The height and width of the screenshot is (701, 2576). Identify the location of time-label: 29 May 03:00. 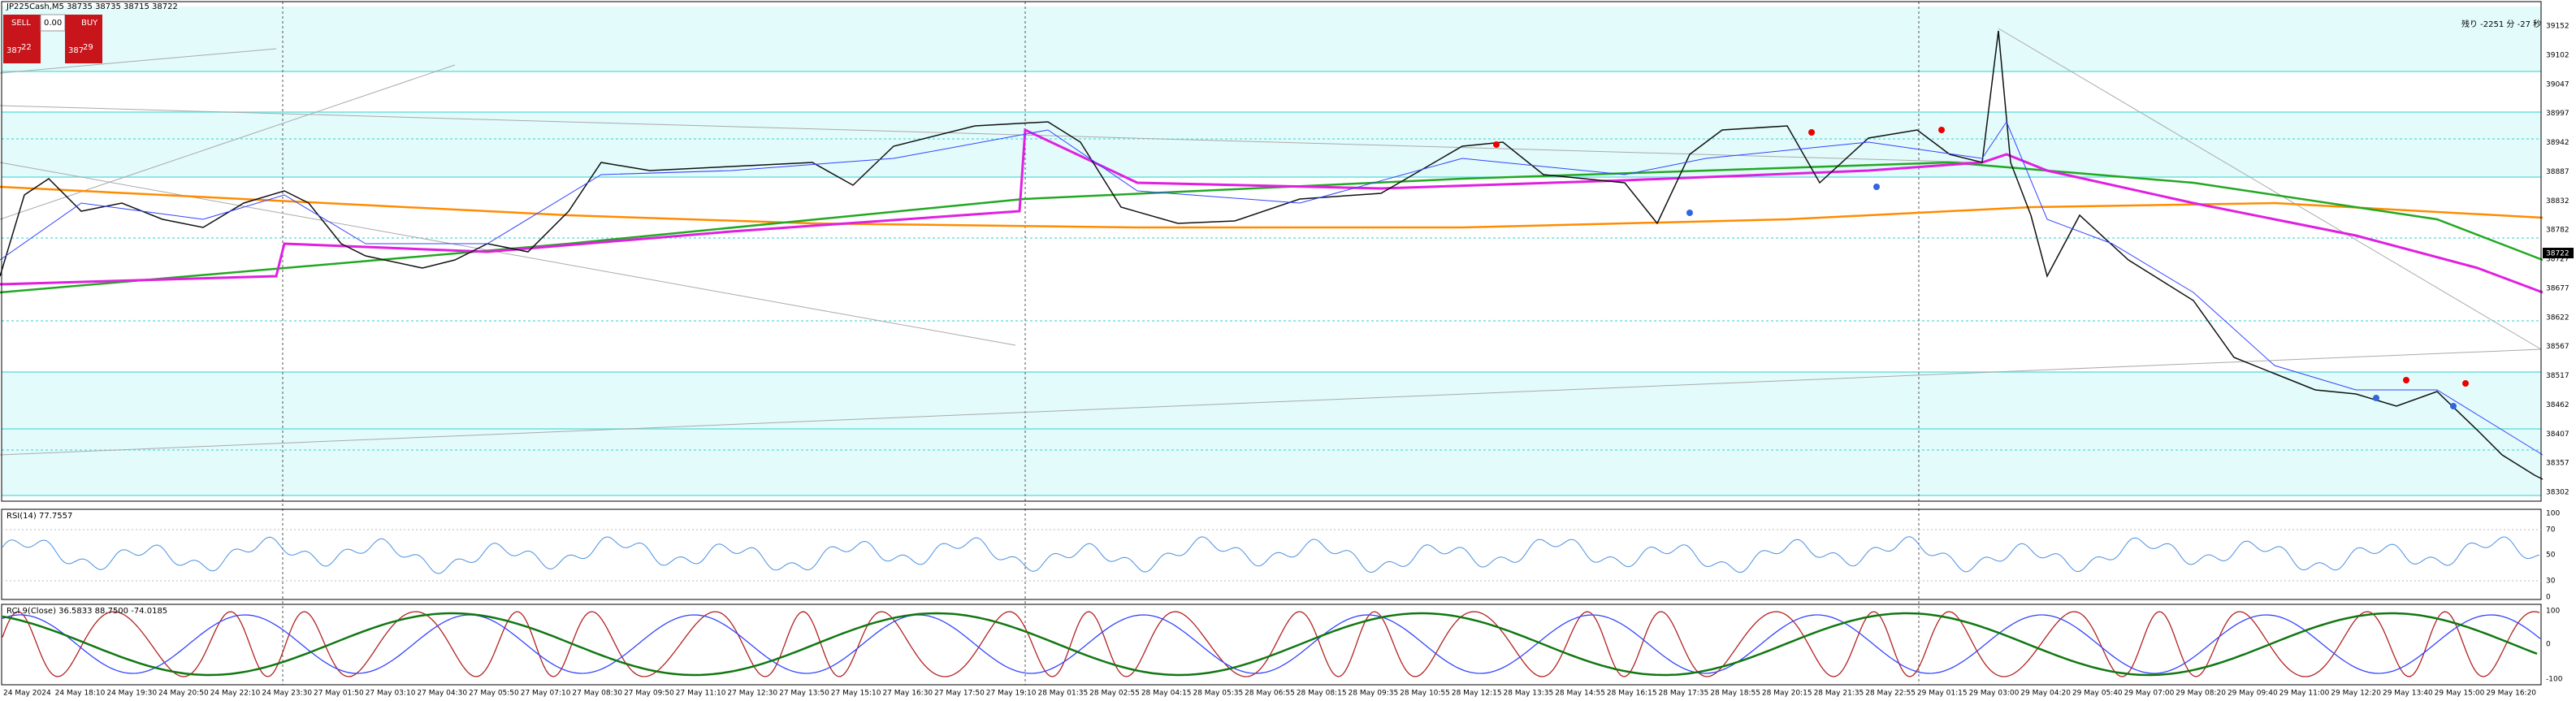
(1995, 694).